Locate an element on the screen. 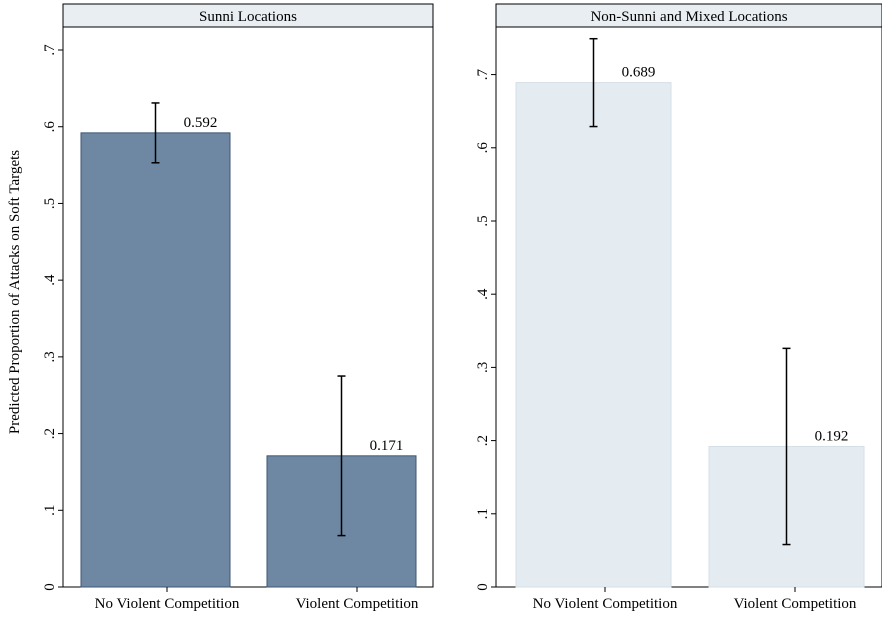 The height and width of the screenshot is (620, 882). panel-2-y-tick-label: .4 is located at coordinates (483, 294).